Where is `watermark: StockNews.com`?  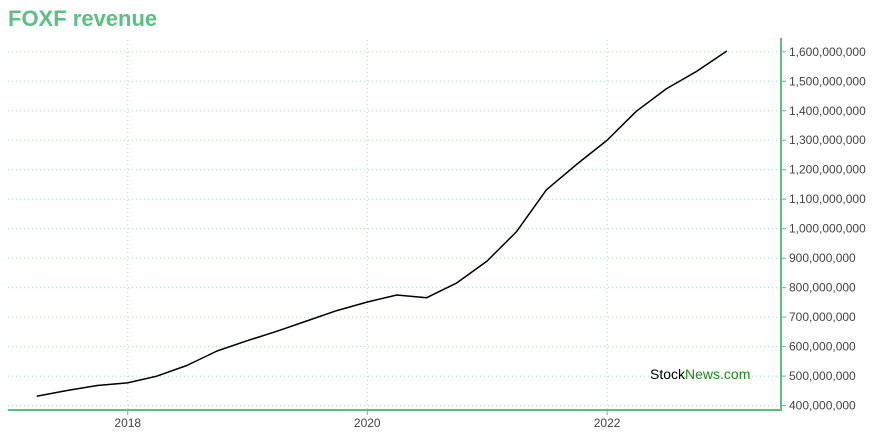 watermark: StockNews.com is located at coordinates (700, 374).